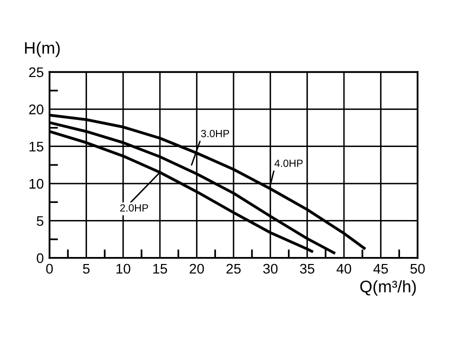  What do you see at coordinates (123, 269) in the screenshot?
I see `x-tick-label: 10` at bounding box center [123, 269].